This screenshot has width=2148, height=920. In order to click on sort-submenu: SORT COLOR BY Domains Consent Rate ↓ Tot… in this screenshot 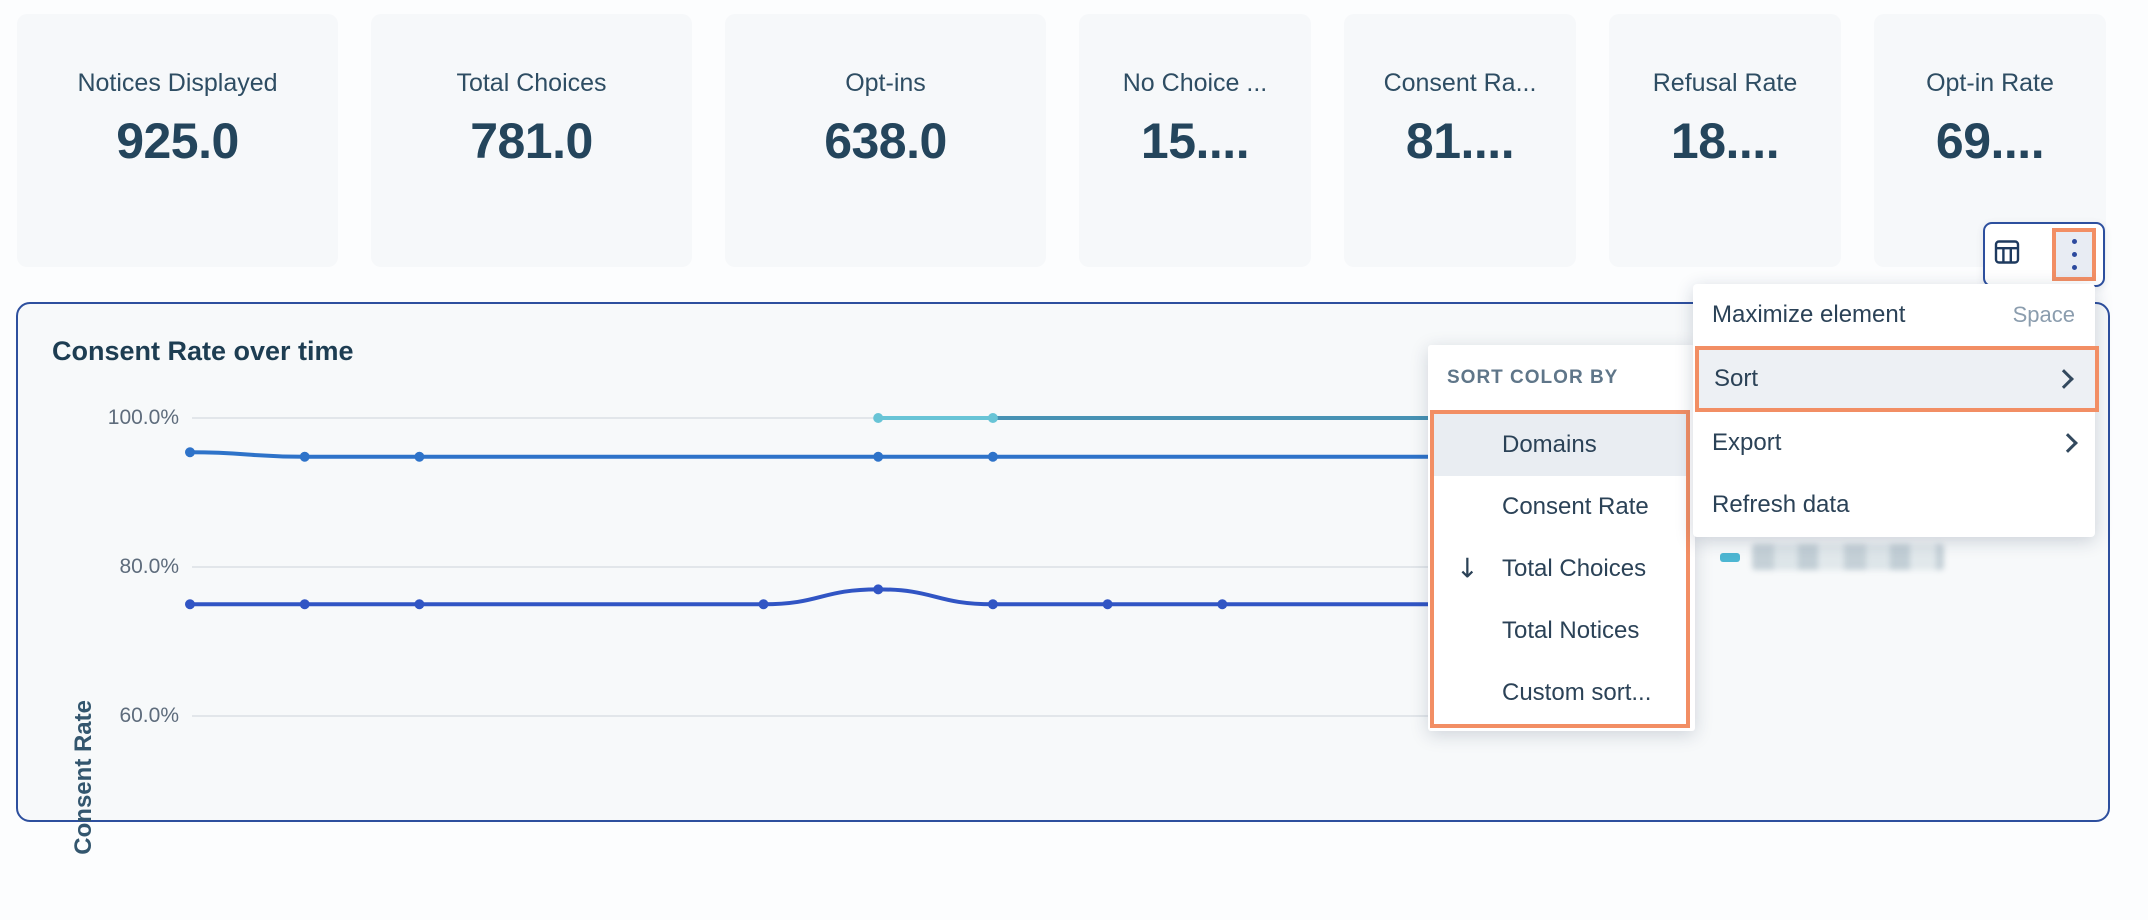, I will do `click(1561, 538)`.